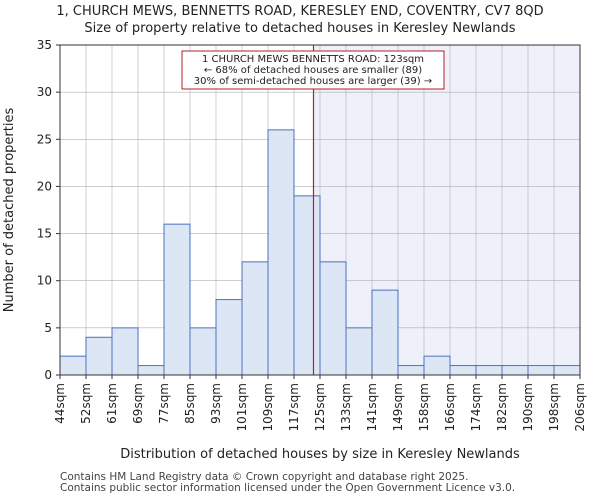 Image resolution: width=600 pixels, height=500 pixels. Describe the element at coordinates (44, 234) in the screenshot. I see `y-tick-label: 15` at that location.